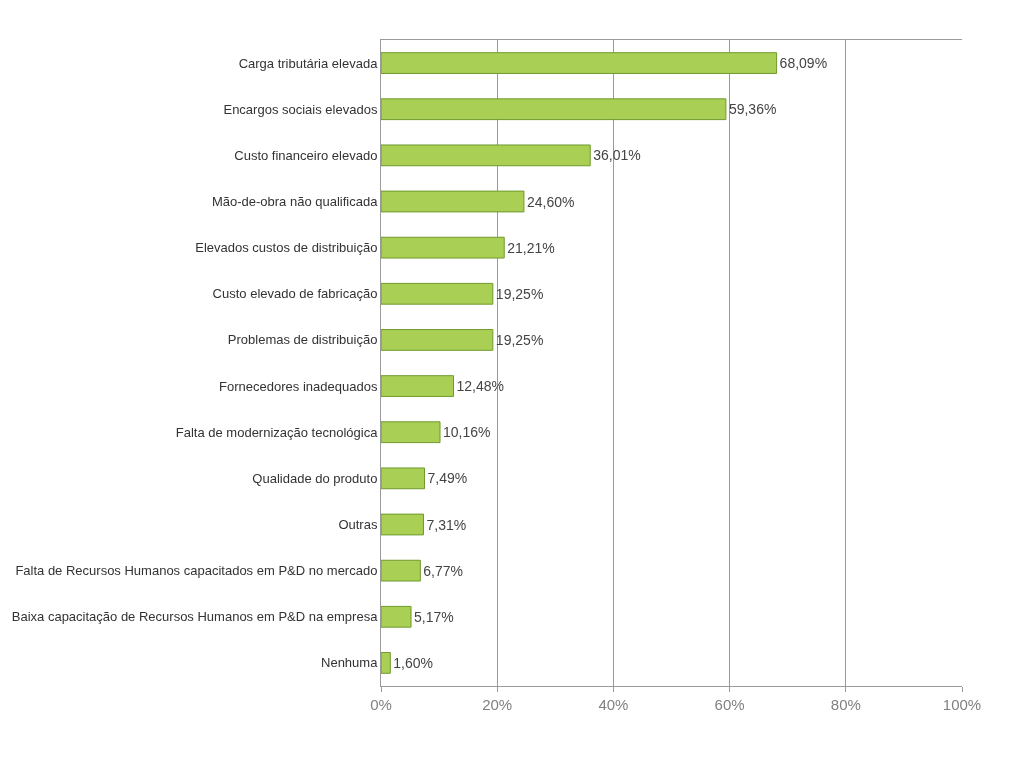 This screenshot has width=1022, height=776. I want to click on data-label: 7,49%, so click(447, 478).